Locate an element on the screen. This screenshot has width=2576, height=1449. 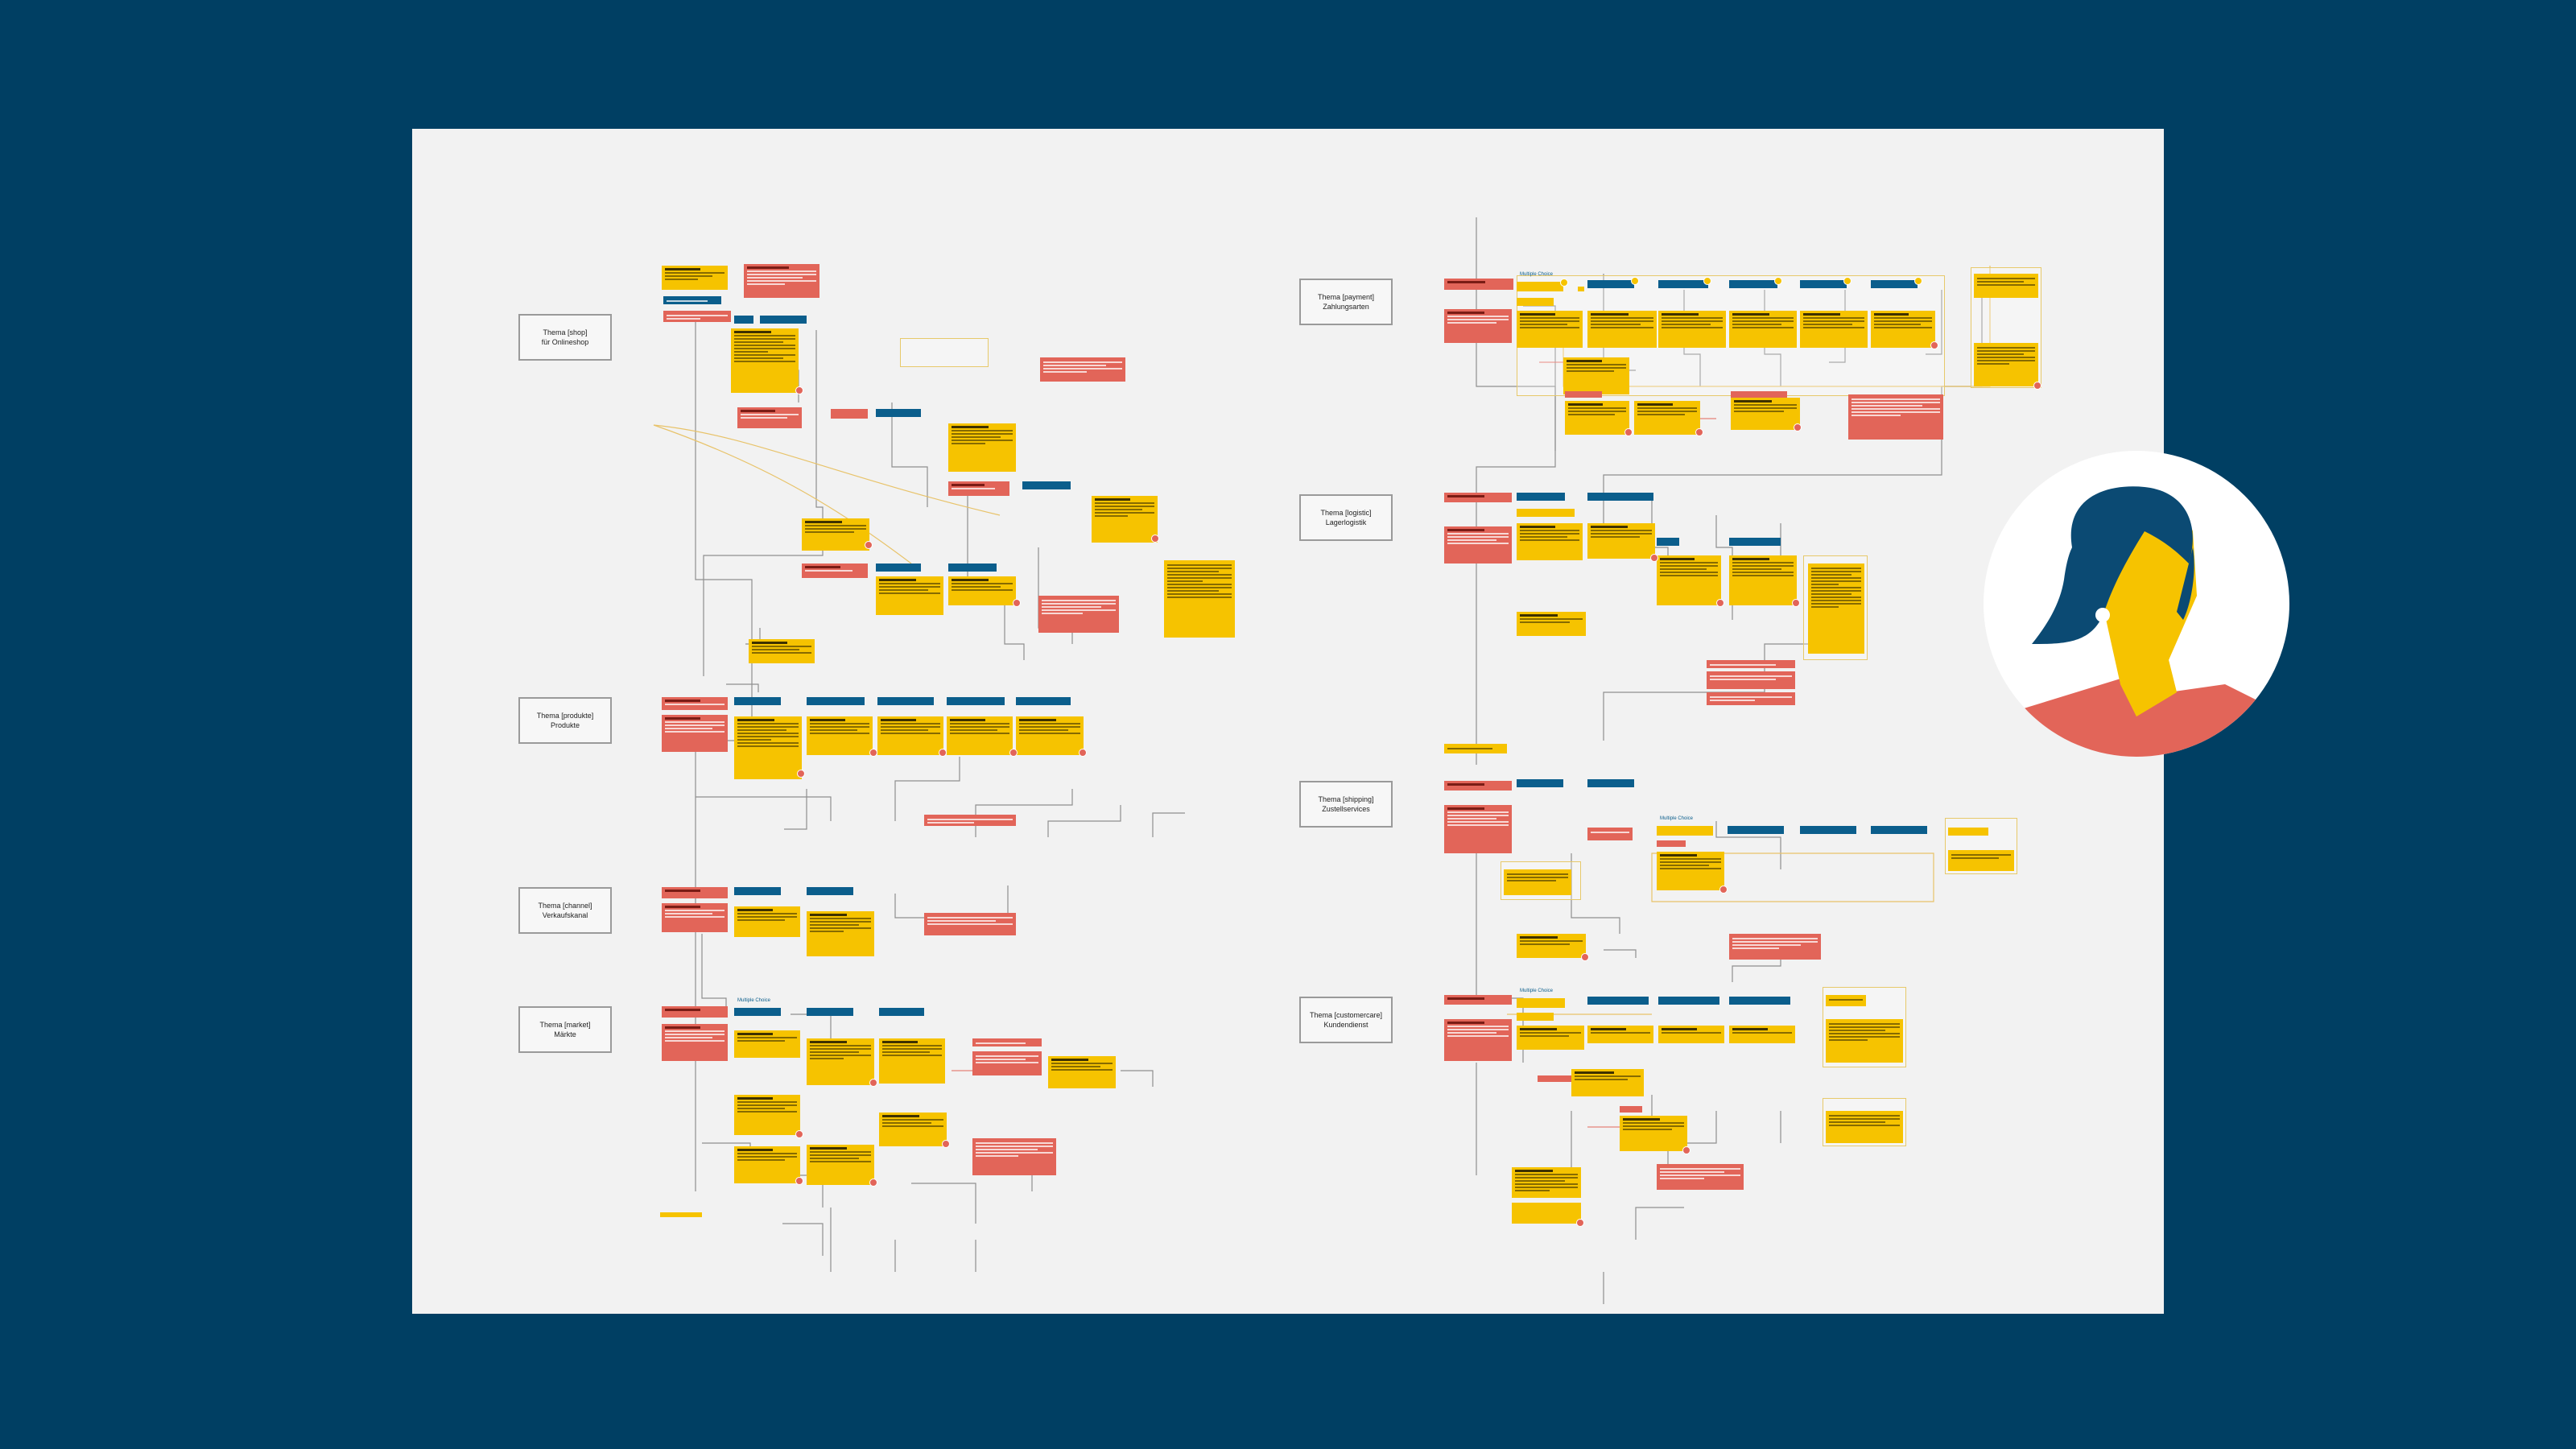
theme-box-market: Thema [market] Märkte is located at coordinates (565, 1029).